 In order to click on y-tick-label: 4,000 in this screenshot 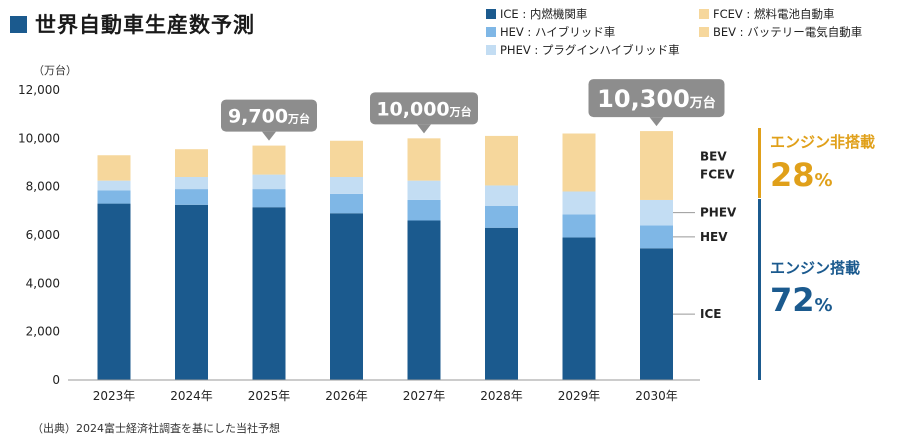, I will do `click(43, 283)`.